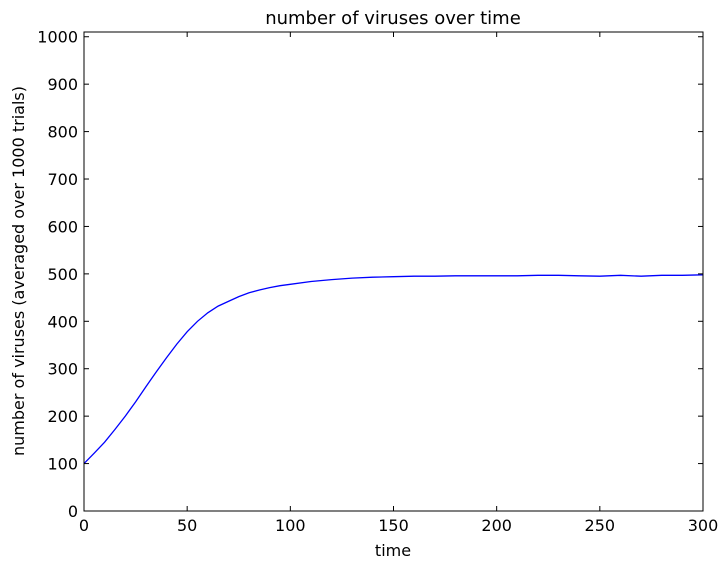  Describe the element at coordinates (62, 179) in the screenshot. I see `y-tick-label-700: 700` at that location.